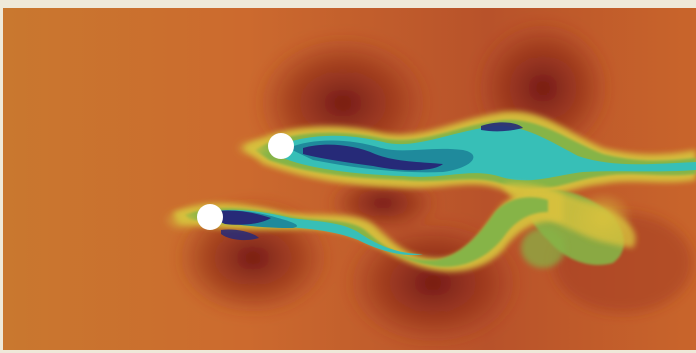 The height and width of the screenshot is (353, 696). I want to click on upper-cylinder, so click(281, 146).